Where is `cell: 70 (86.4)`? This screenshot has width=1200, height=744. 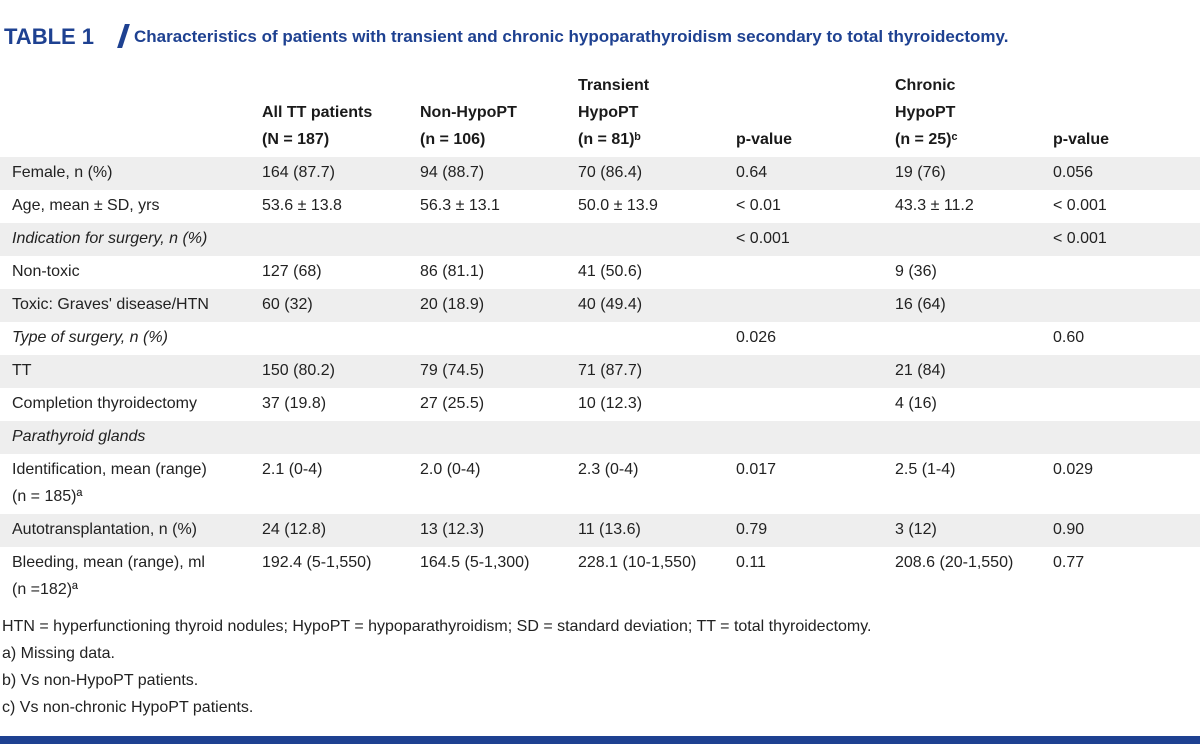
cell: 70 (86.4) is located at coordinates (610, 172).